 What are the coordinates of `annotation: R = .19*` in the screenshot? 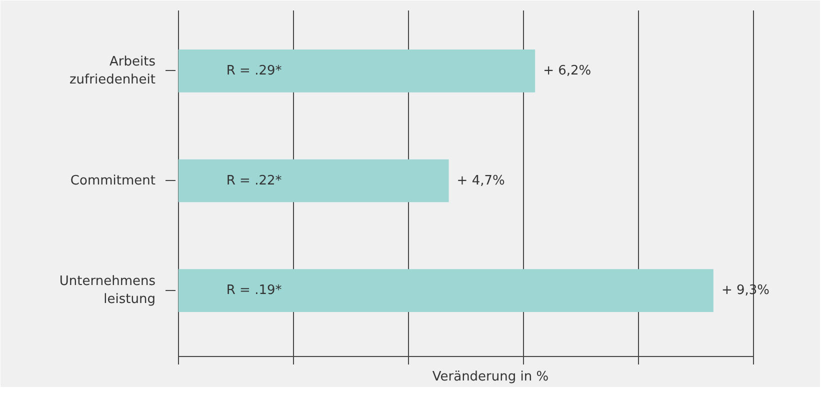 It's located at (254, 290).